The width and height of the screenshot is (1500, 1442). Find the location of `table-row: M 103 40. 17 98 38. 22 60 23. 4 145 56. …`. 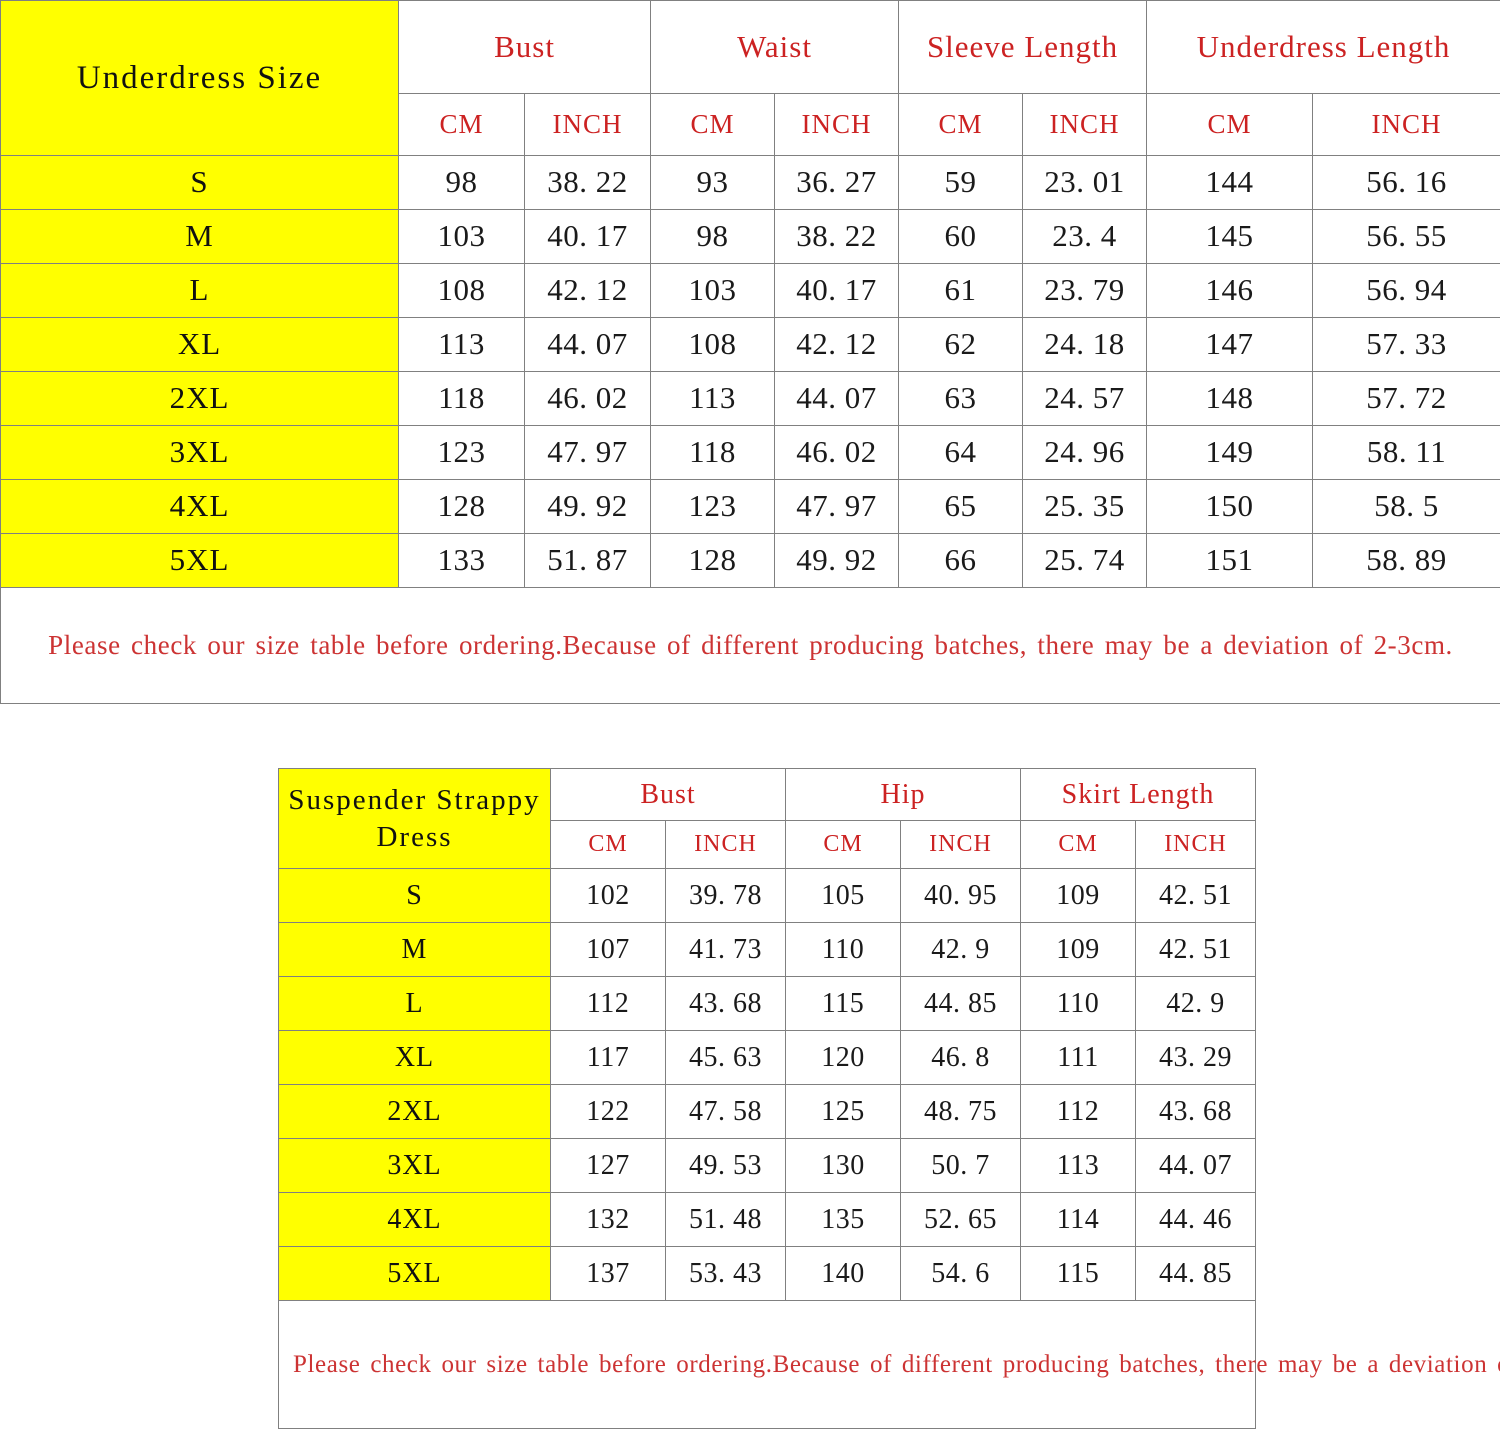

table-row: M 103 40. 17 98 38. 22 60 23. 4 145 56. … is located at coordinates (750, 236).